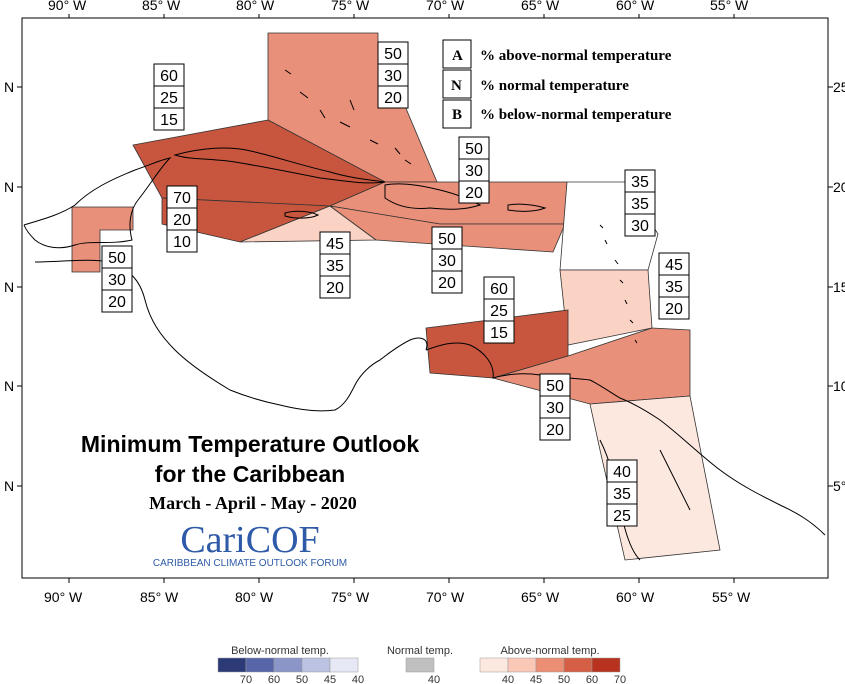 The height and width of the screenshot is (684, 845). I want to click on bottom-tick: 90° W, so click(63, 597).